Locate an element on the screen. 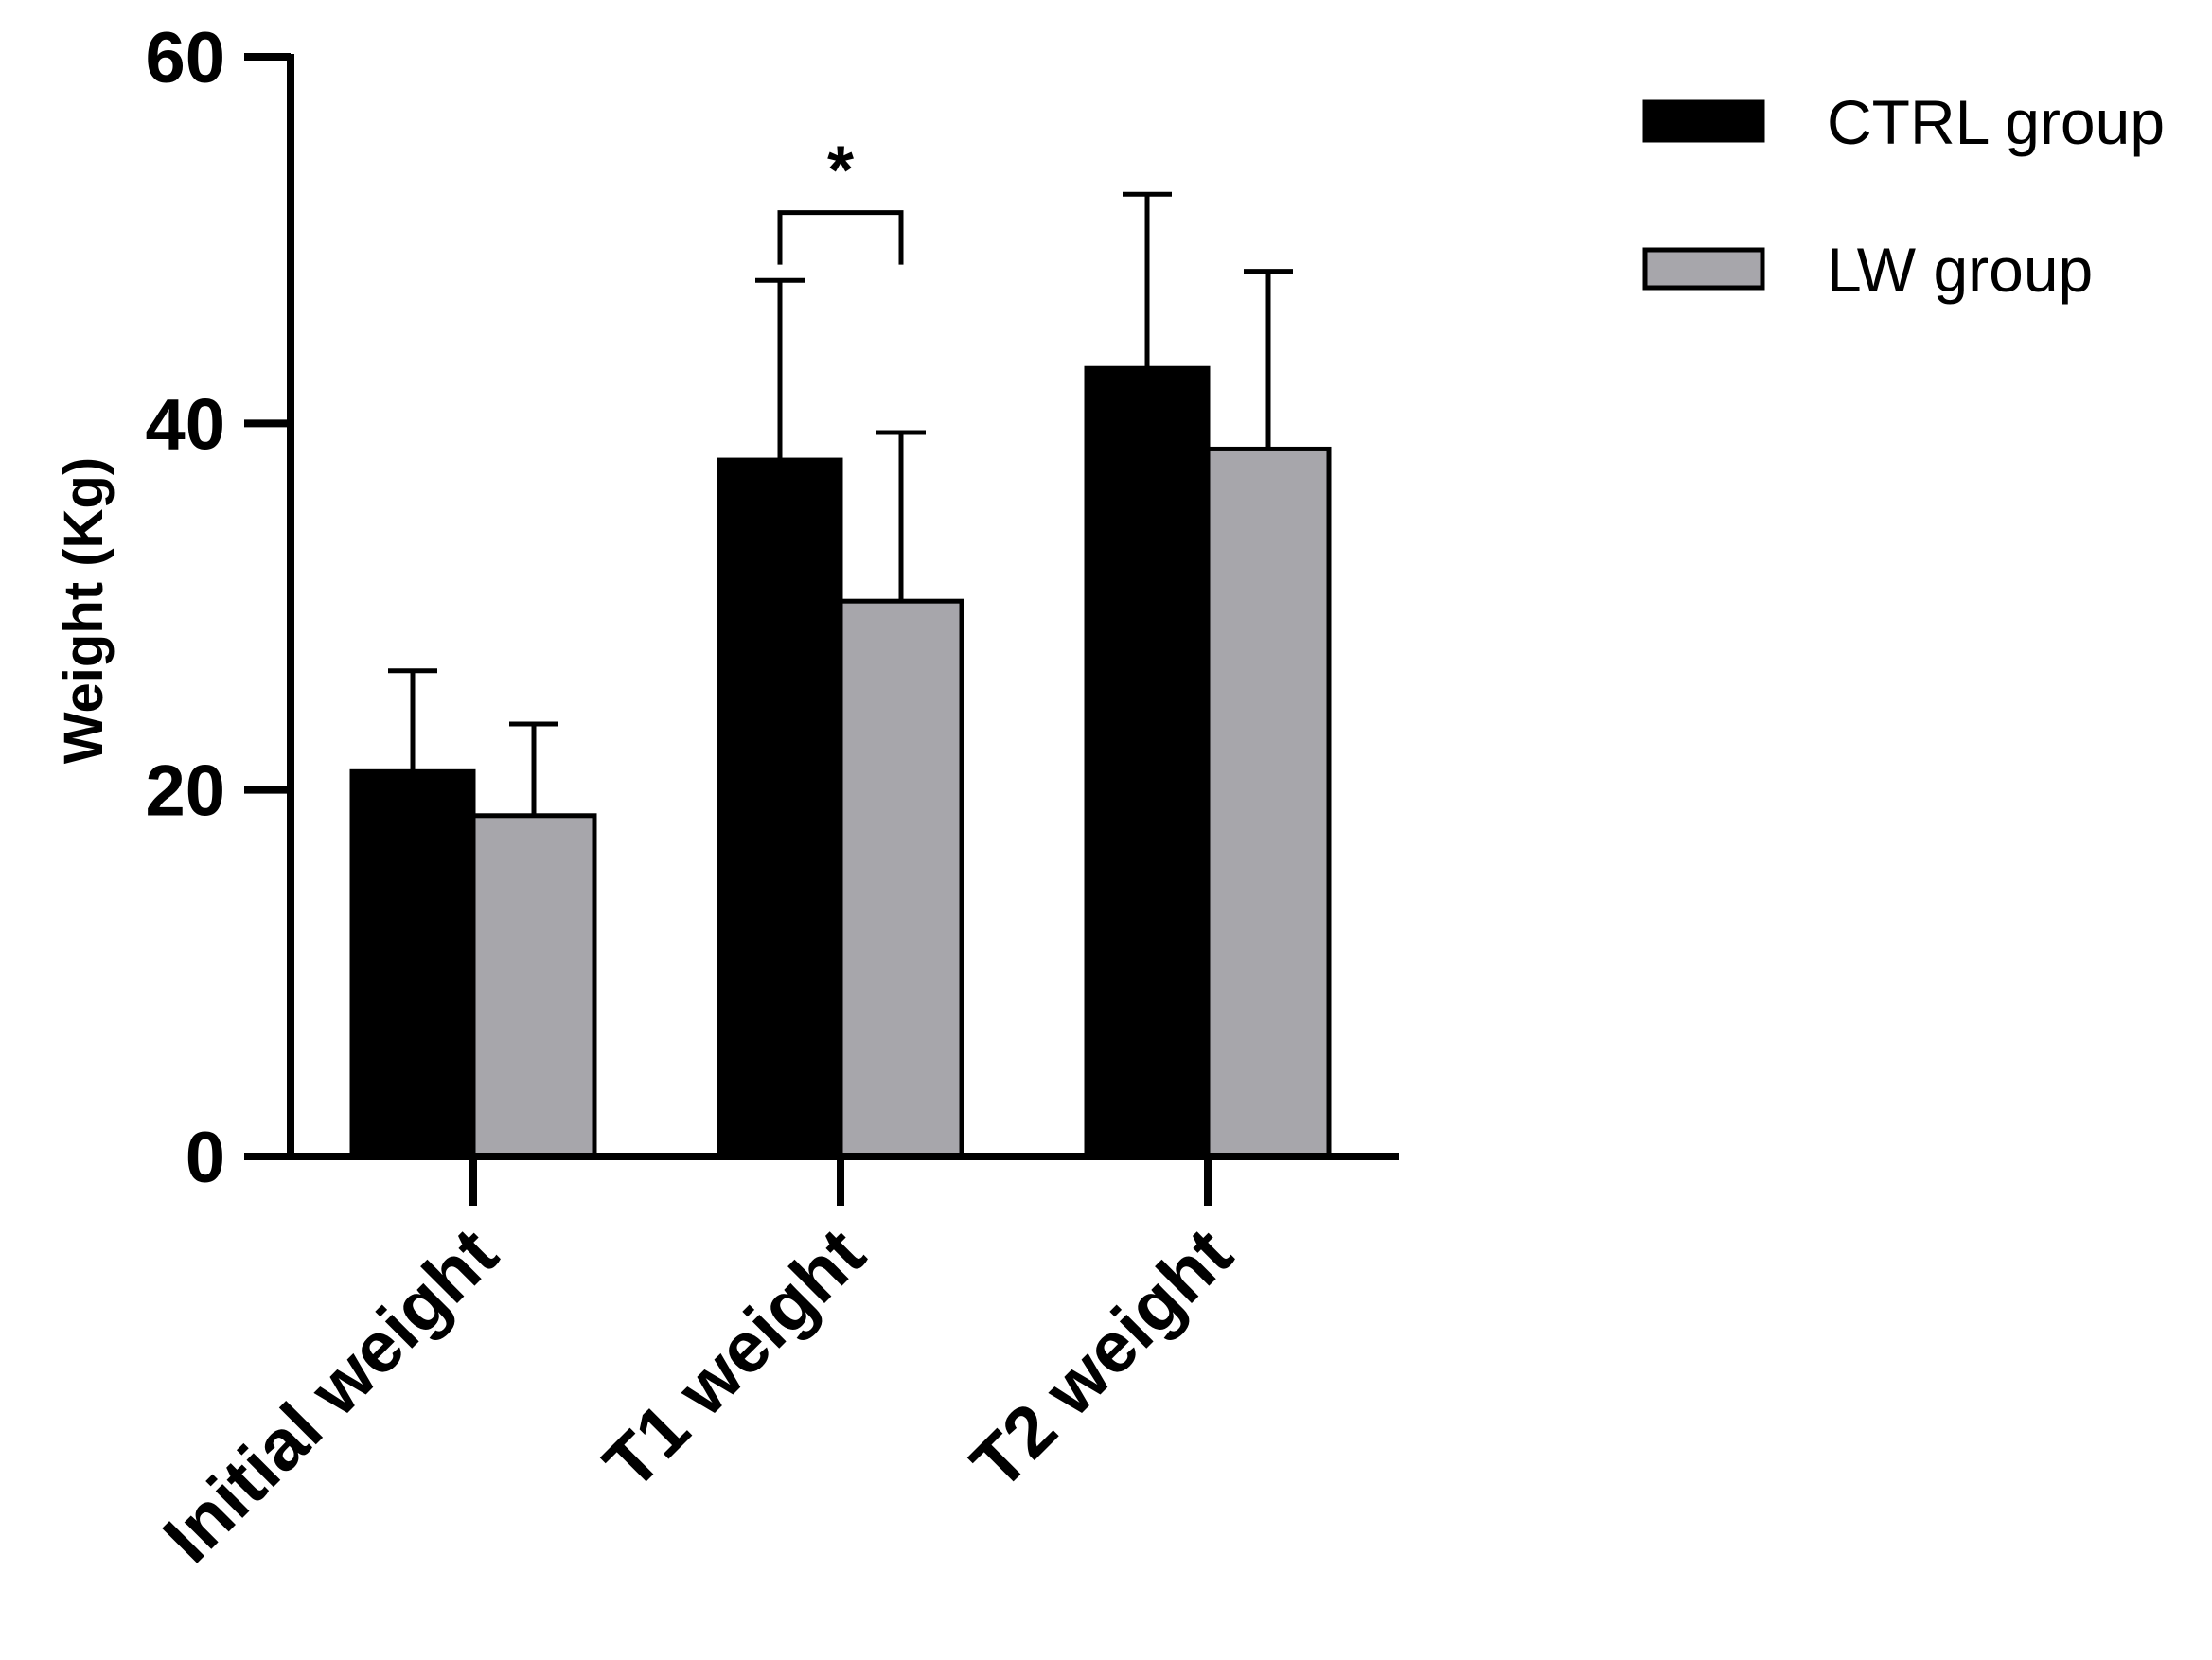  bar-ctrl-group-initial-weight is located at coordinates (412, 963).